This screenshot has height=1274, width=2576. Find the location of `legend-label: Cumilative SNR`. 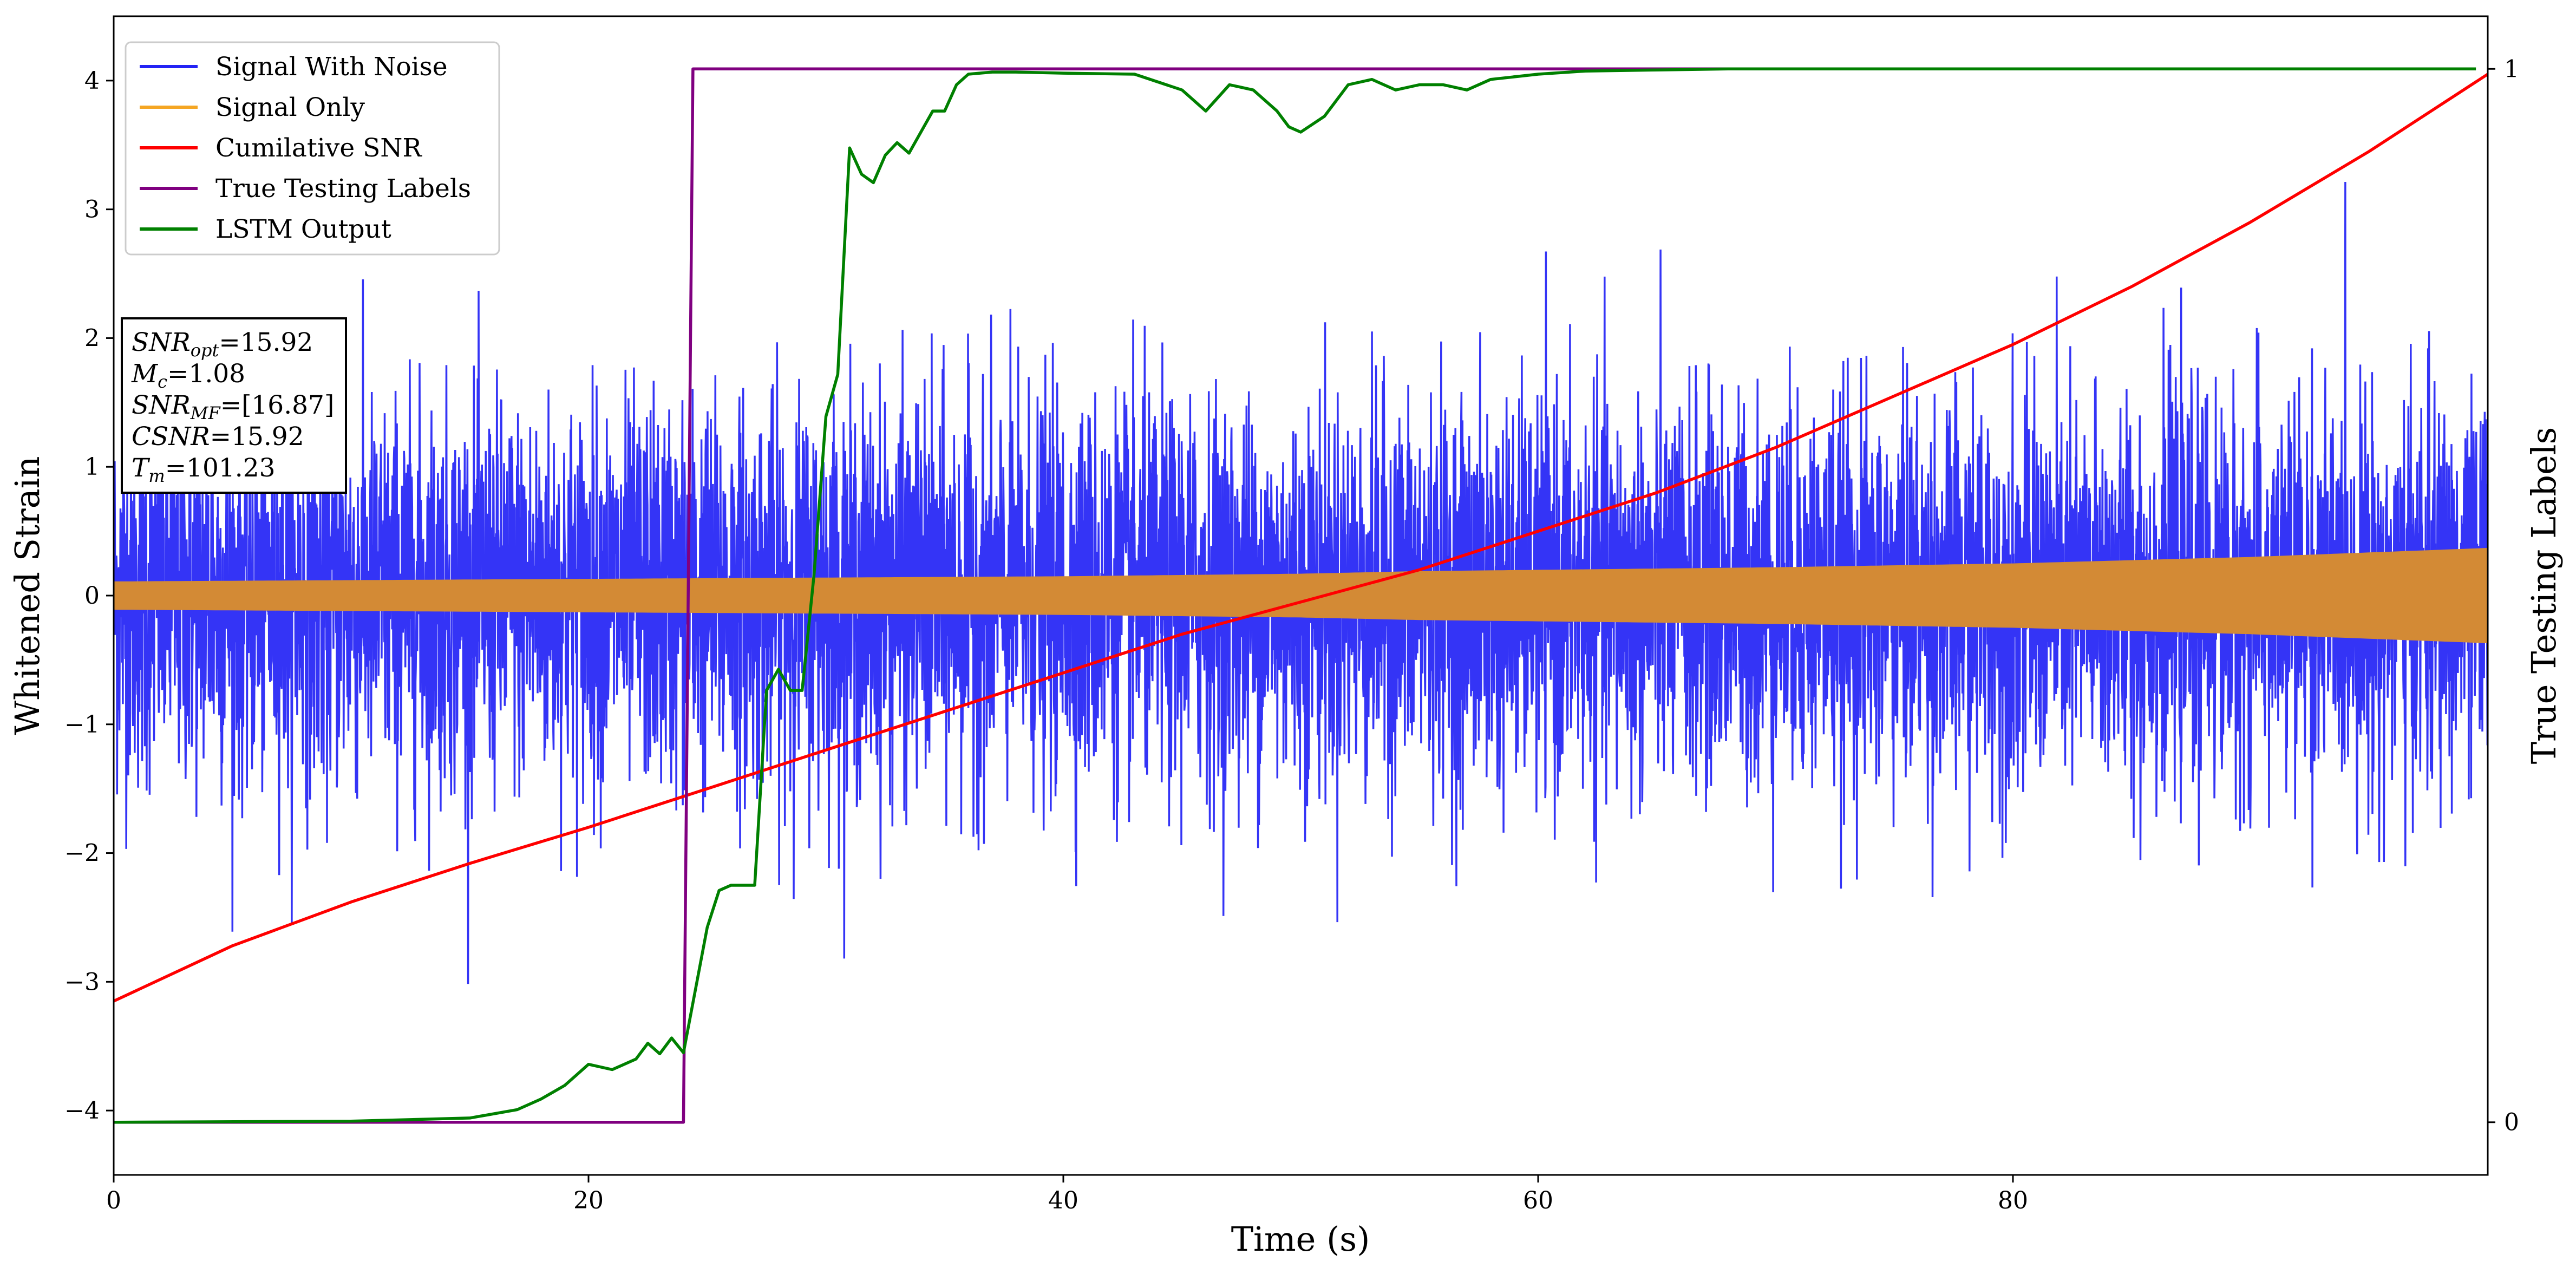

legend-label: Cumilative SNR is located at coordinates (318, 148).